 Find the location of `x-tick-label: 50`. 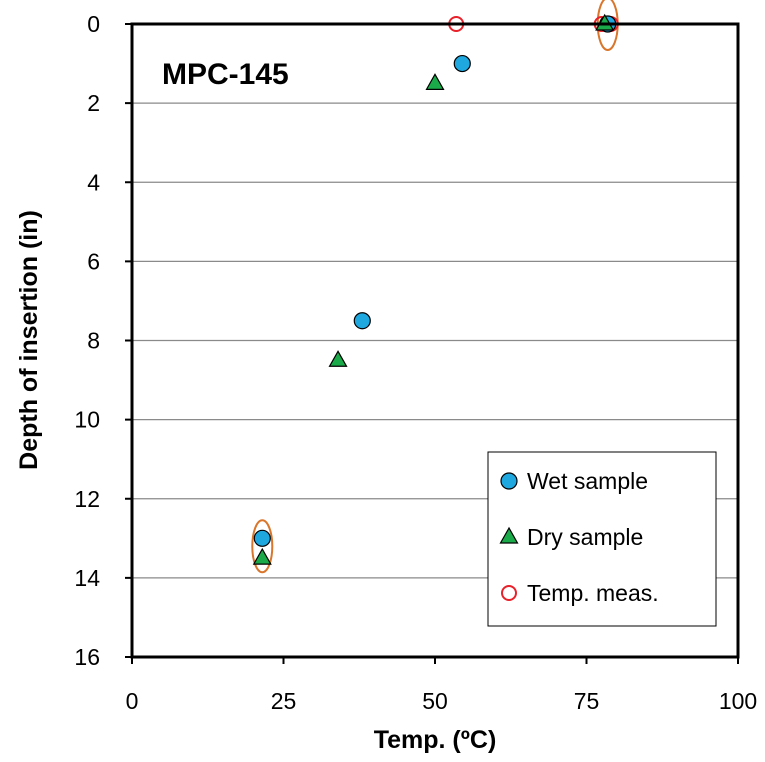

x-tick-label: 50 is located at coordinates (435, 701).